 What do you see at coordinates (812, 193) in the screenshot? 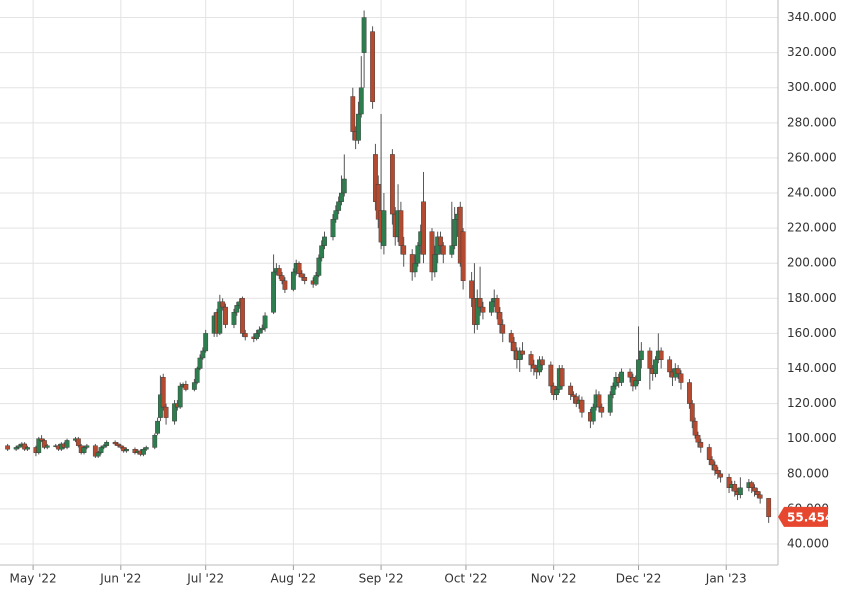
I see `y-tick-label: 240.000` at bounding box center [812, 193].